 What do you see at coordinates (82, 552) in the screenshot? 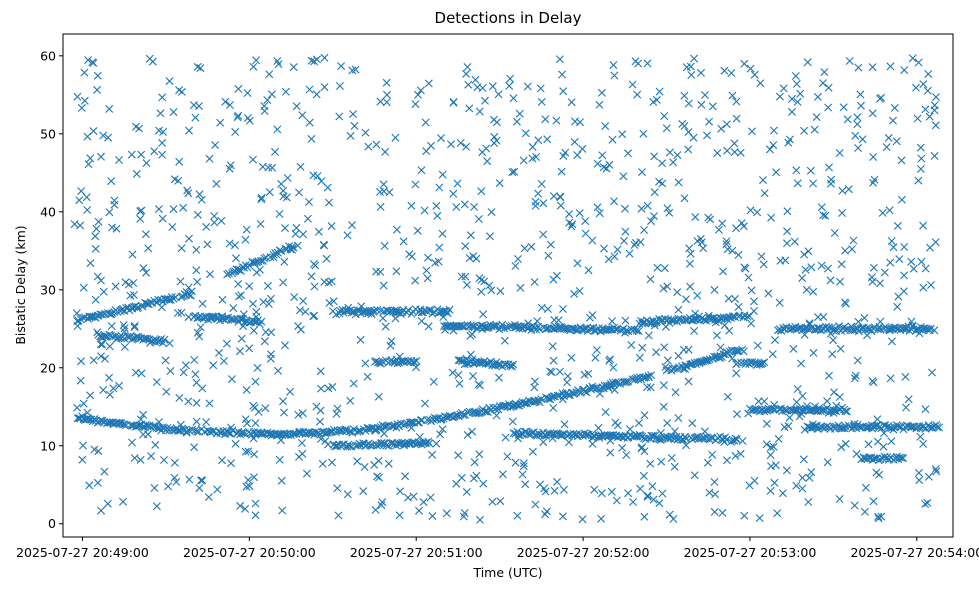
I see `x-tick-label: 2025-07-27 20:49:00` at bounding box center [82, 552].